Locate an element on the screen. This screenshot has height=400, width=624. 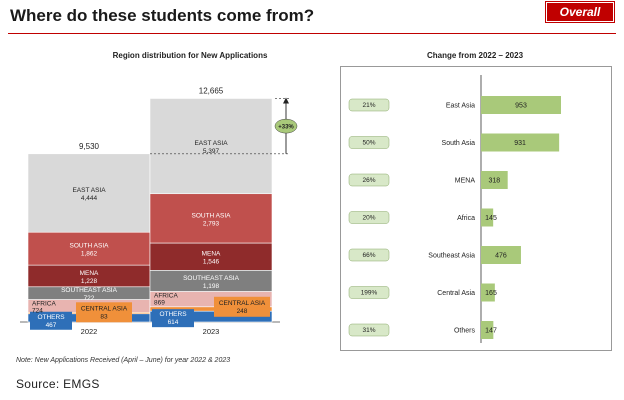
change-value-central-asia: 165 is located at coordinates (491, 293).